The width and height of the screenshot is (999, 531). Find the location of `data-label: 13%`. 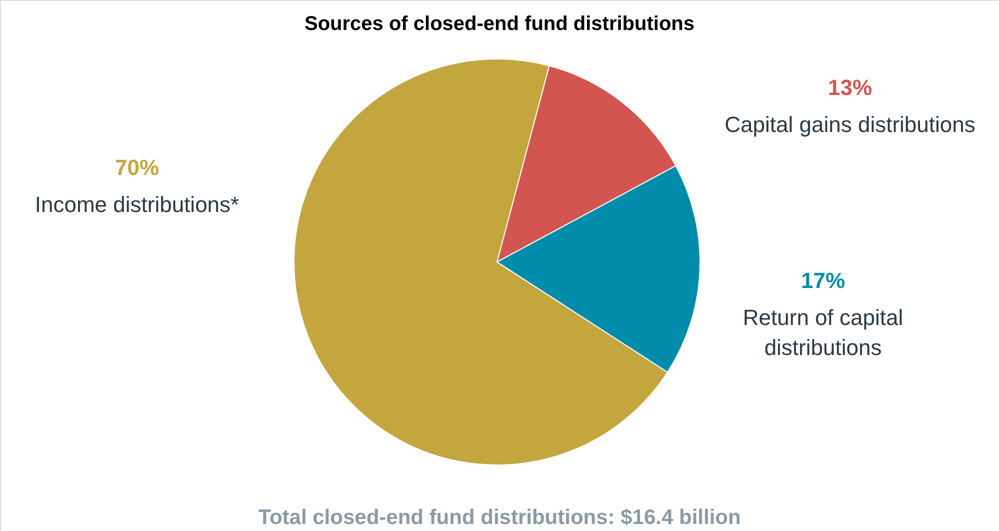

data-label: 13% is located at coordinates (850, 87).